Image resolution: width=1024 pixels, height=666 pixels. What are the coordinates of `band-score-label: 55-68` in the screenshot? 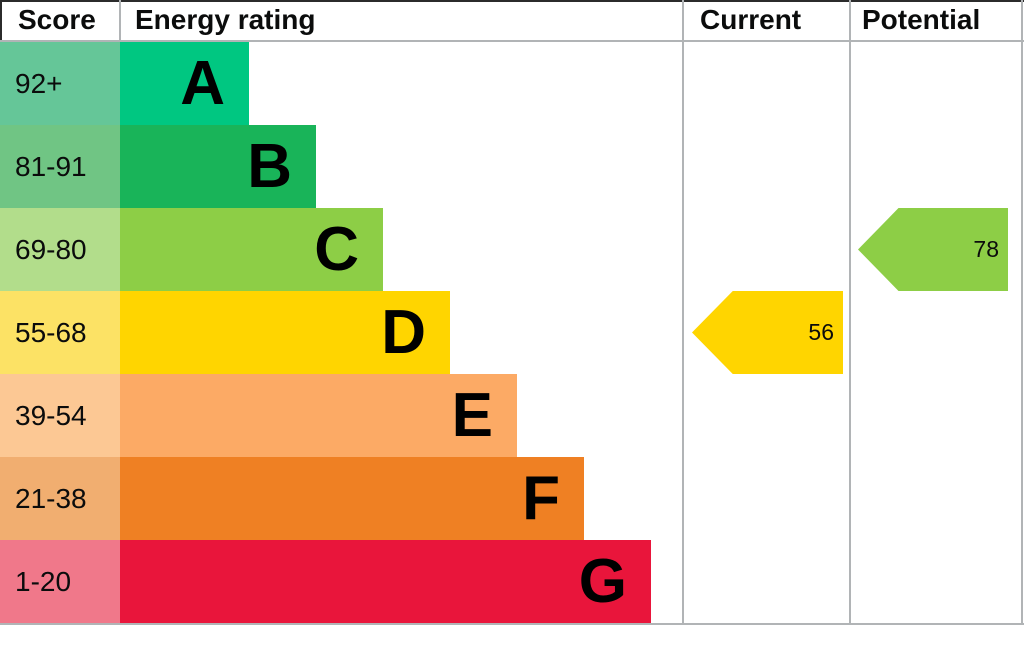 It's located at (51, 332).